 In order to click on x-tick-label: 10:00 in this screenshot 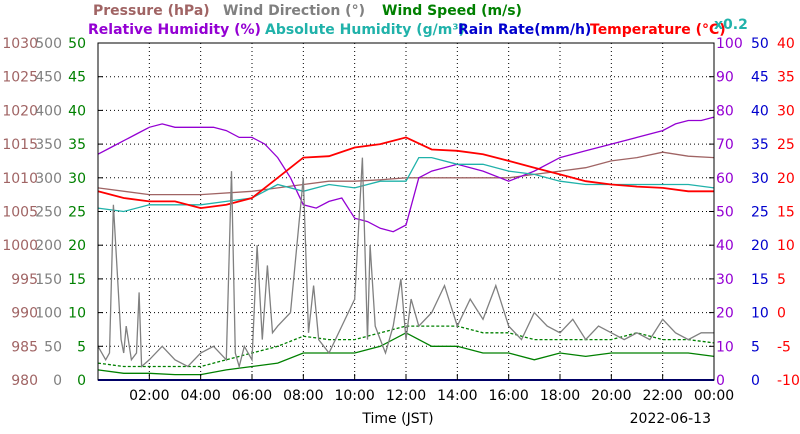, I will do `click(354, 396)`.